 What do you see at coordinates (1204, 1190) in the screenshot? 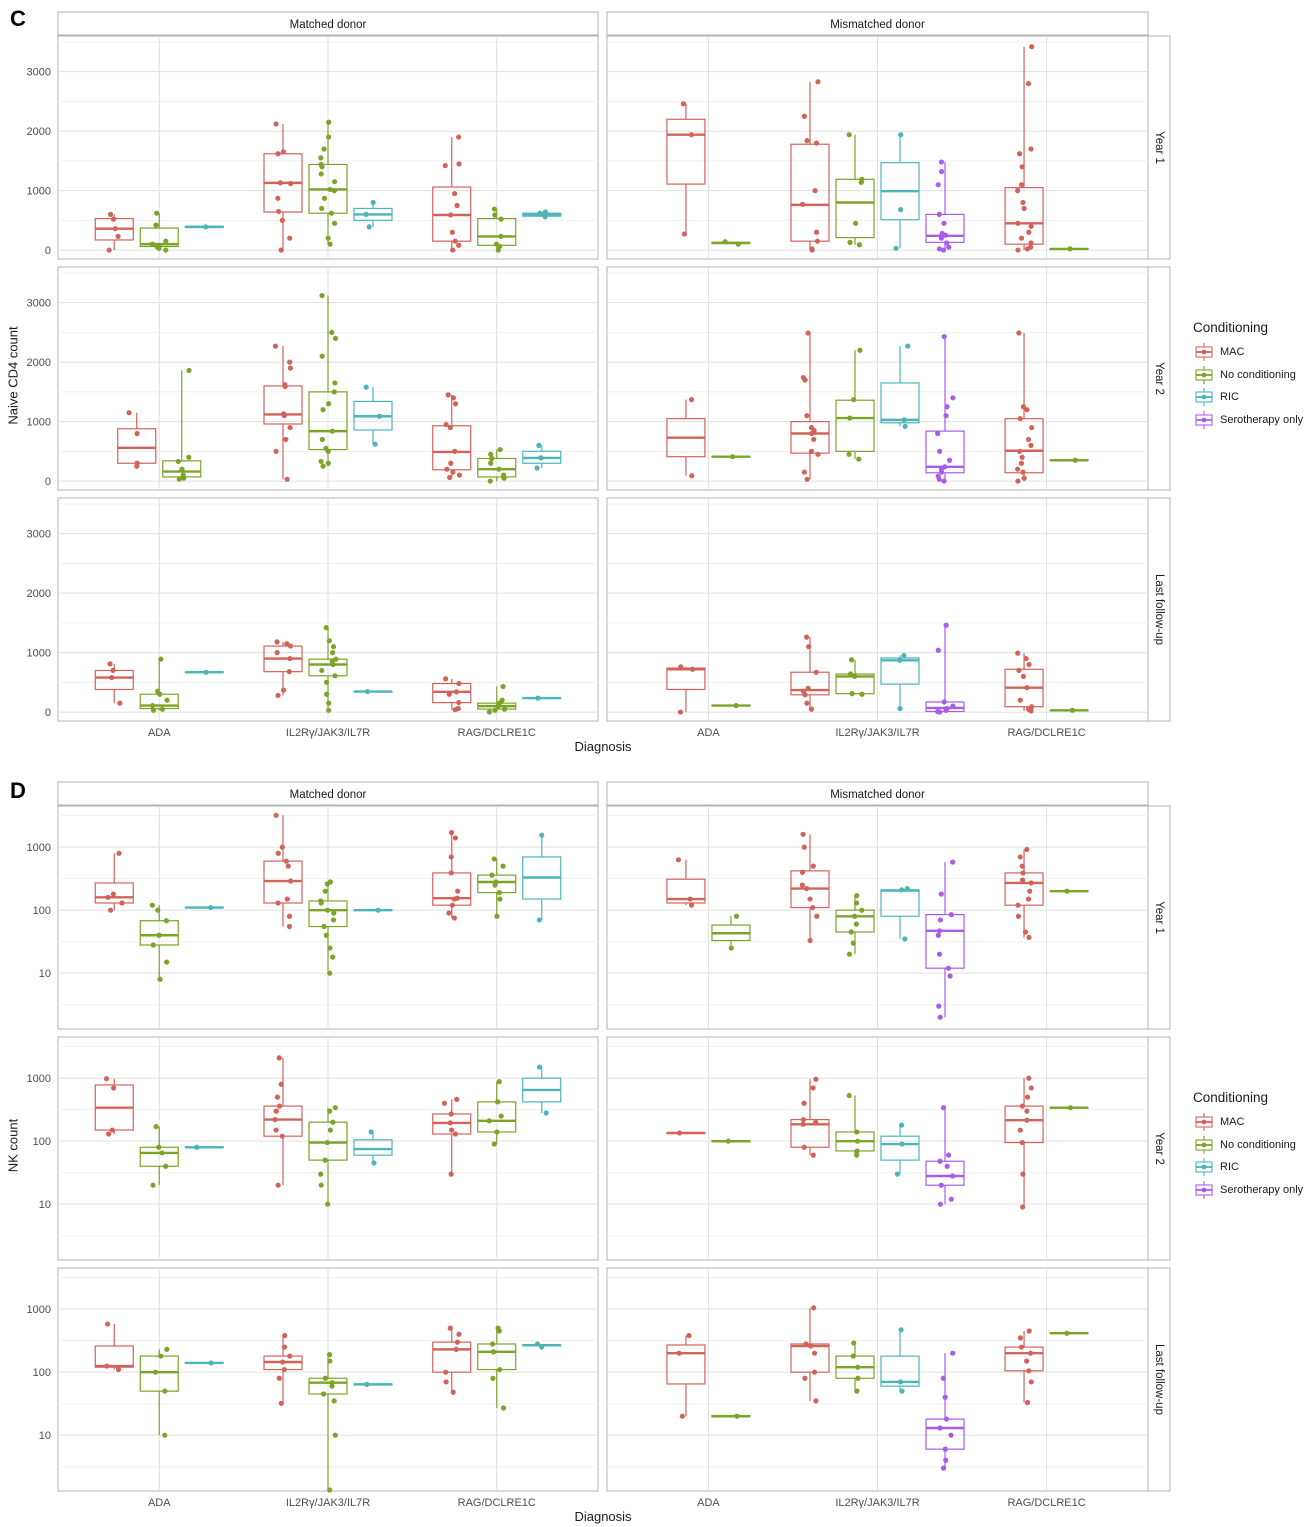
I see `legend-key-glyph` at bounding box center [1204, 1190].